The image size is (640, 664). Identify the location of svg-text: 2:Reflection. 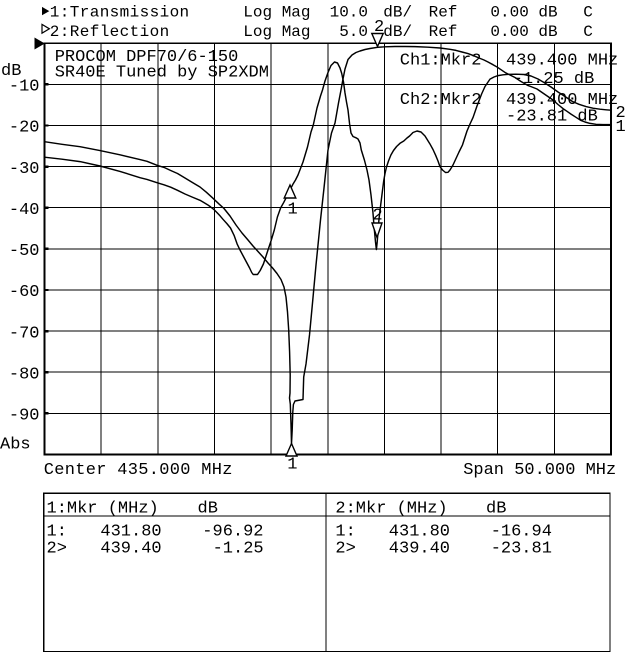
(110, 32).